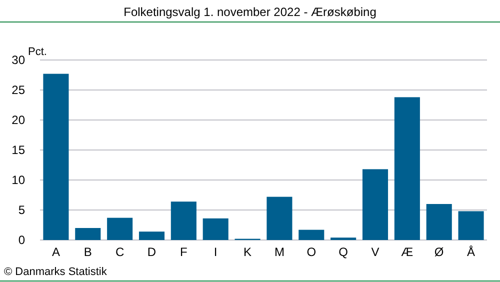  What do you see at coordinates (311, 252) in the screenshot?
I see `x-tick-label: O` at bounding box center [311, 252].